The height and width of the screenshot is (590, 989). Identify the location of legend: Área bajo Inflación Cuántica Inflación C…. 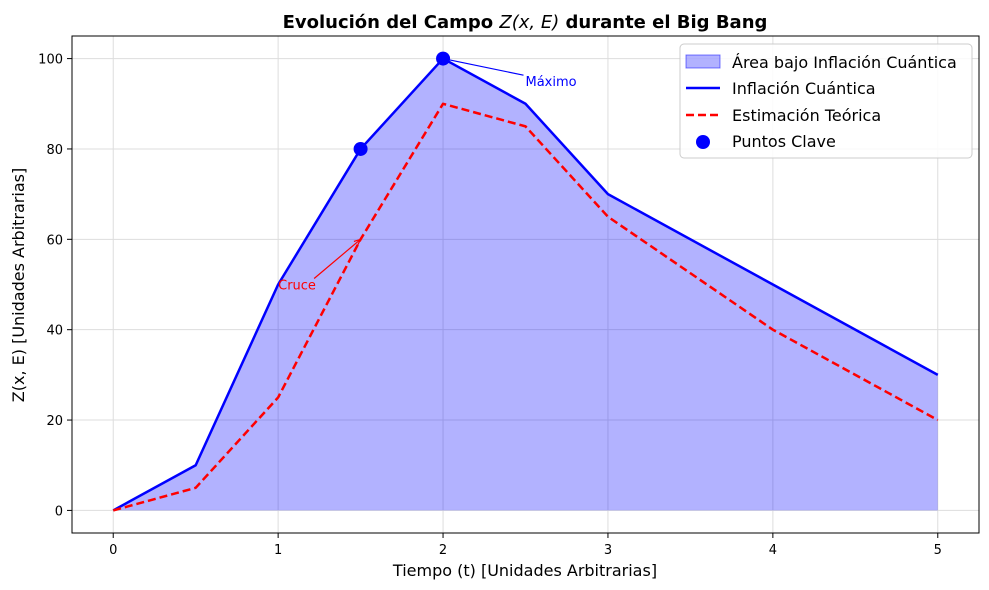
(826, 101).